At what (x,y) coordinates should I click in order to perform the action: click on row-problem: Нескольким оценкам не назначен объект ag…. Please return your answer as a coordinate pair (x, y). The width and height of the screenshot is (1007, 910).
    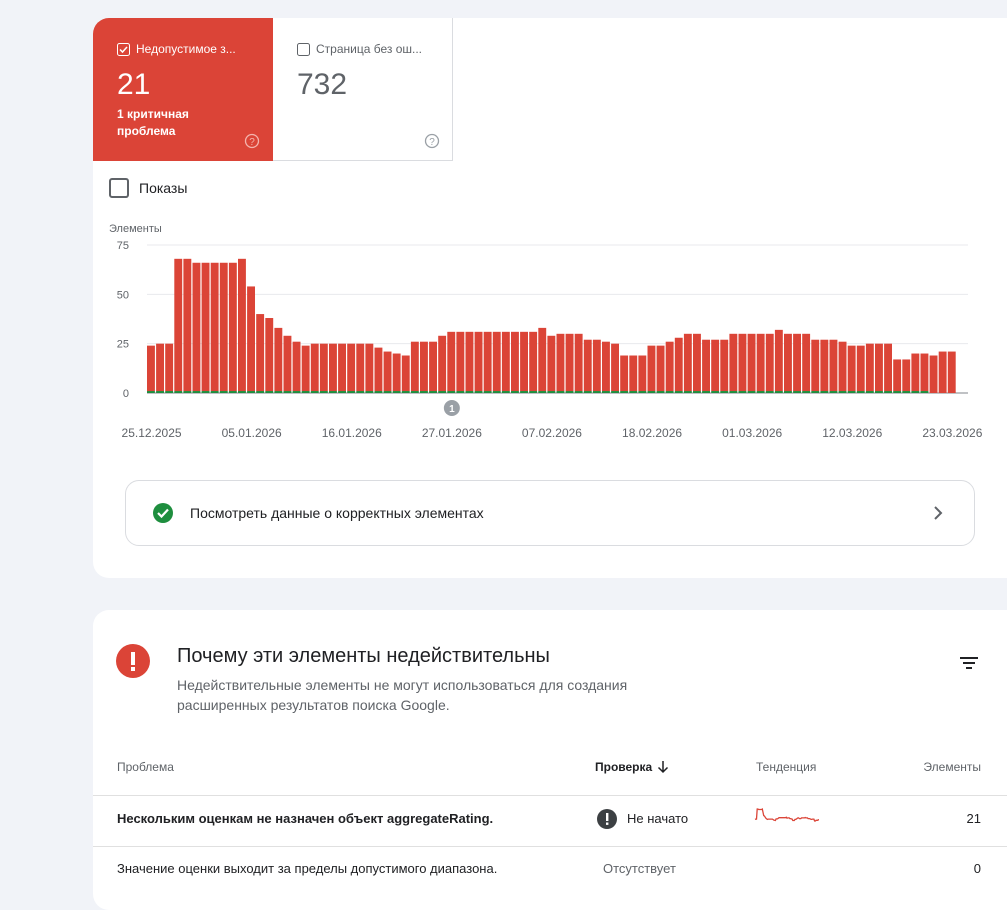
    Looking at the image, I should click on (305, 818).